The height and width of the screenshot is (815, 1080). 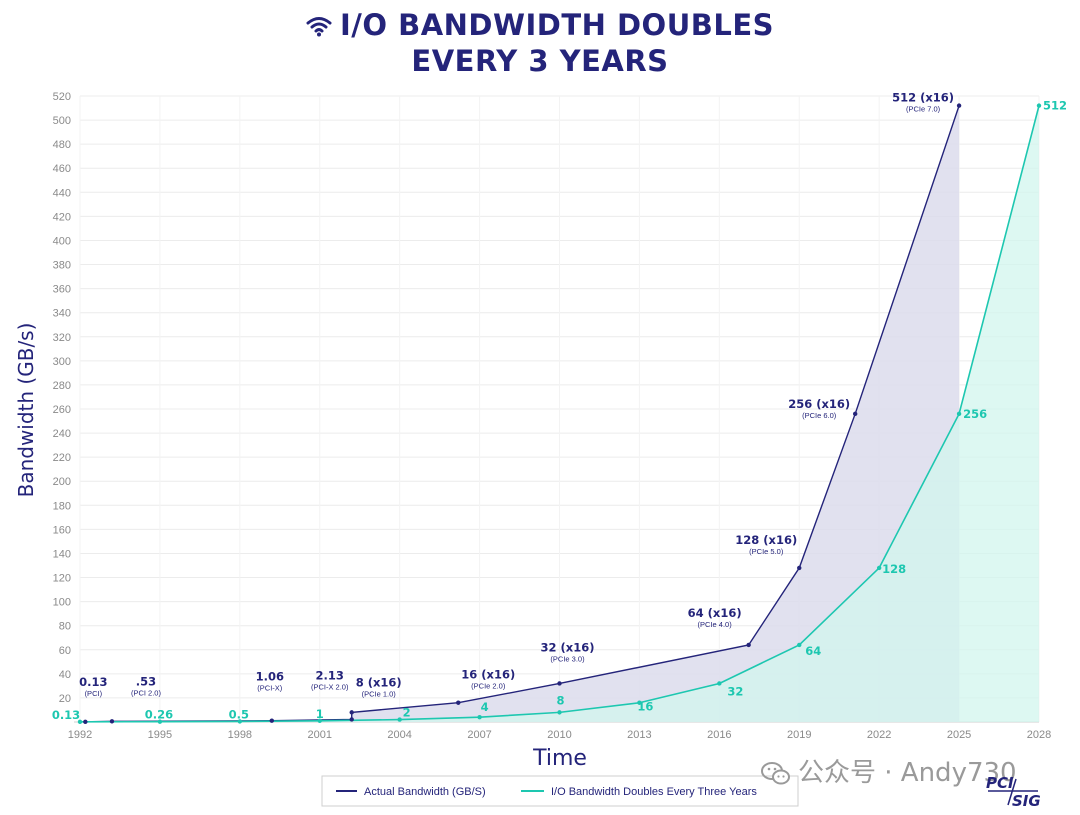 What do you see at coordinates (62, 338) in the screenshot?
I see `y-tick-label: 320` at bounding box center [62, 338].